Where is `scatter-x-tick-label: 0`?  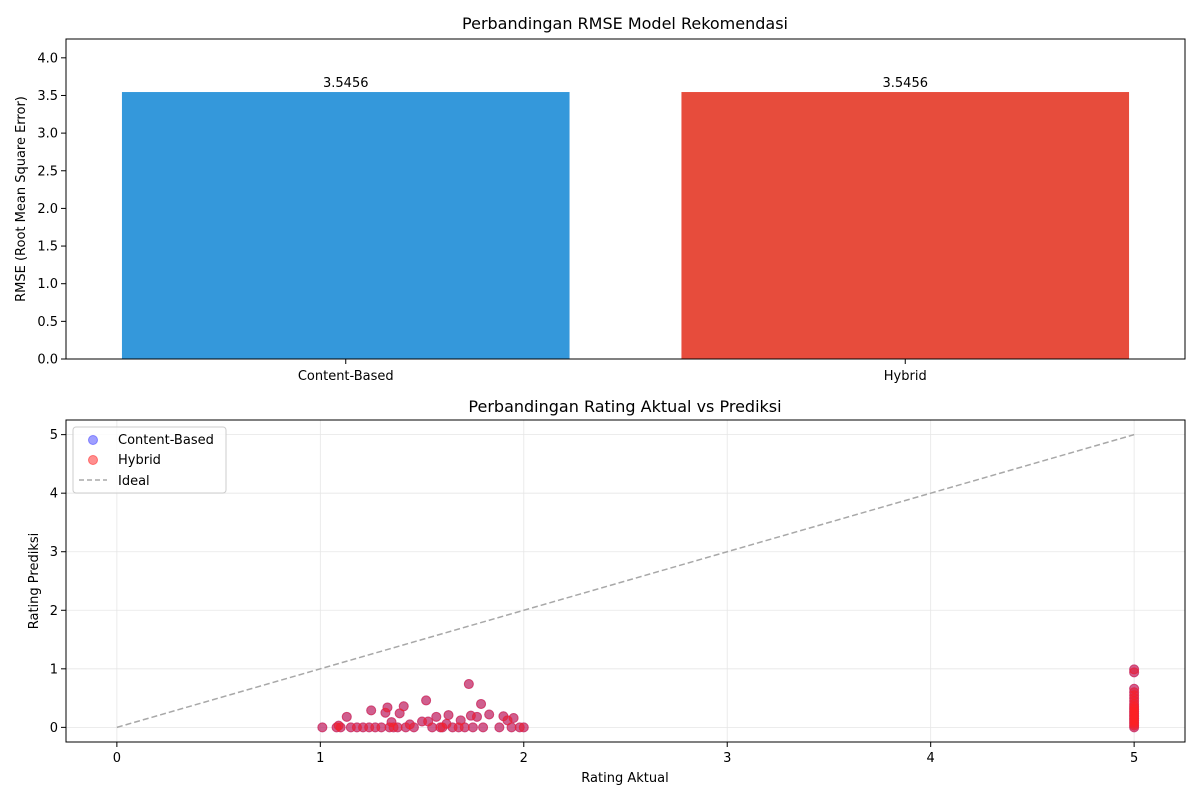 scatter-x-tick-label: 0 is located at coordinates (117, 758).